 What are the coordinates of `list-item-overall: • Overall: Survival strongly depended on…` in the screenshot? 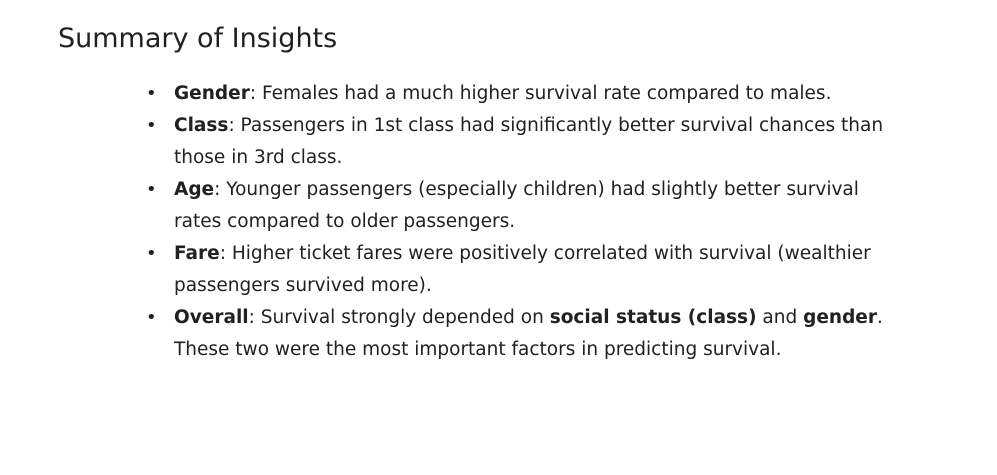 It's located at (525, 334).